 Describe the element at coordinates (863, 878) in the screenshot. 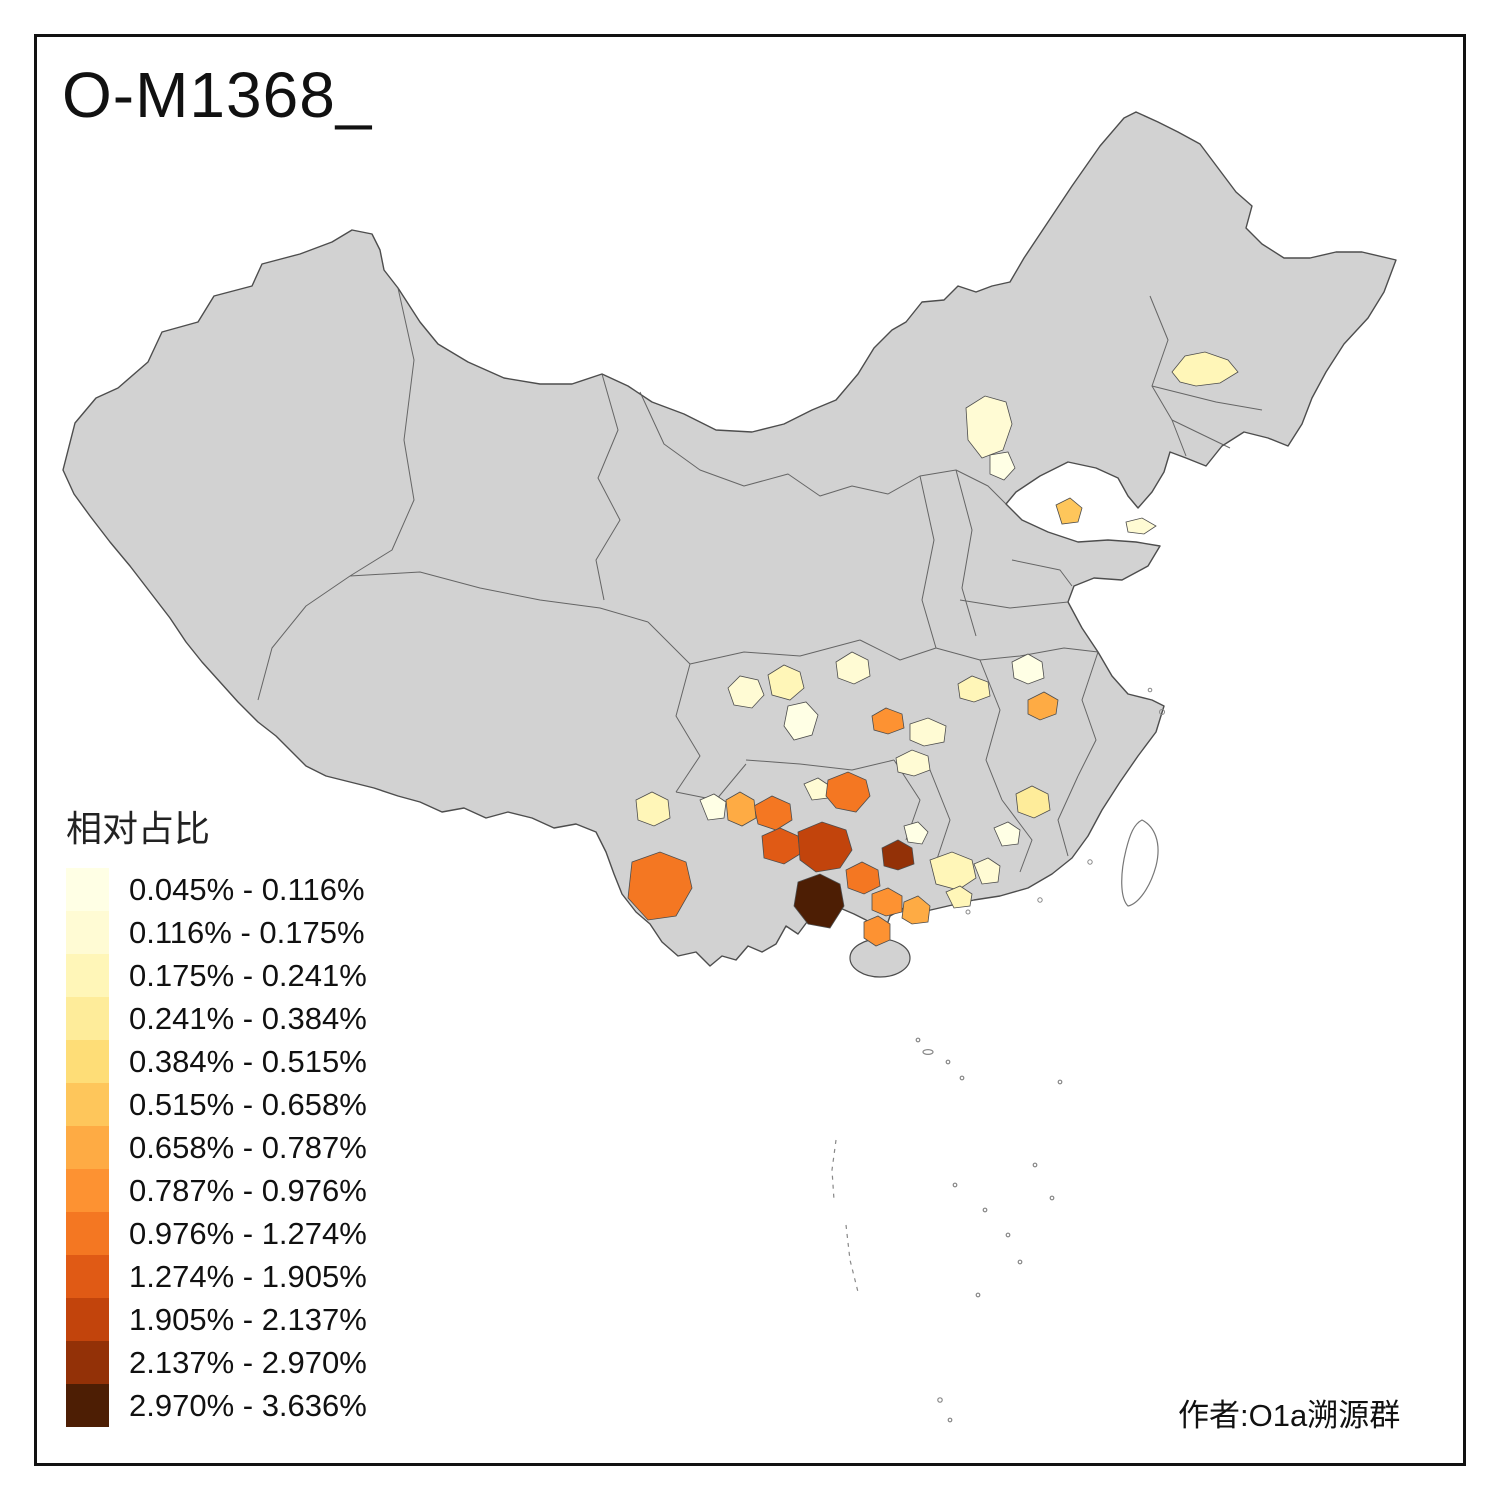

I see `prefecture-guangxi-north` at that location.